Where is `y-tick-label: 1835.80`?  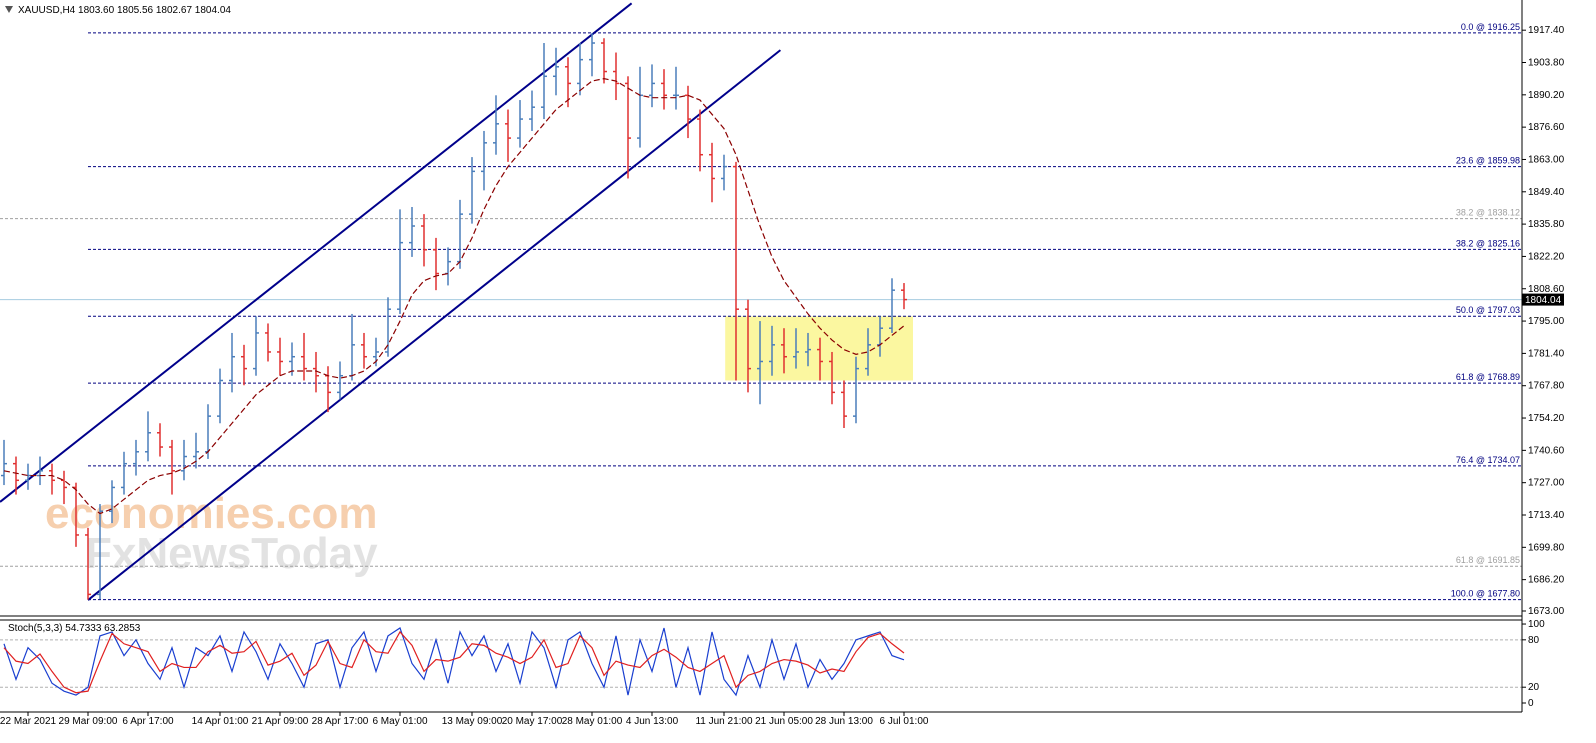
y-tick-label: 1835.80 is located at coordinates (1546, 224).